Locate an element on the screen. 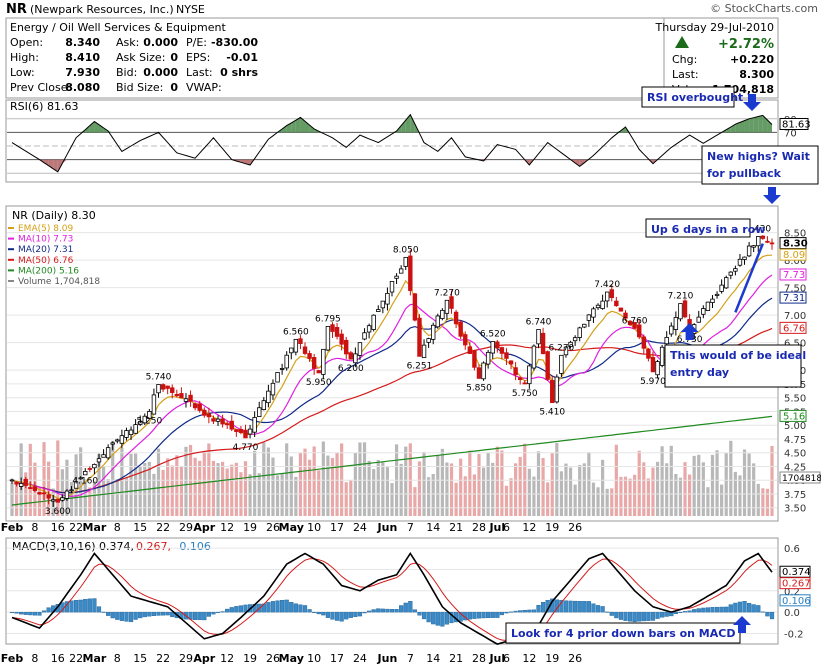  callout-text: New highs? Wait is located at coordinates (758, 156).